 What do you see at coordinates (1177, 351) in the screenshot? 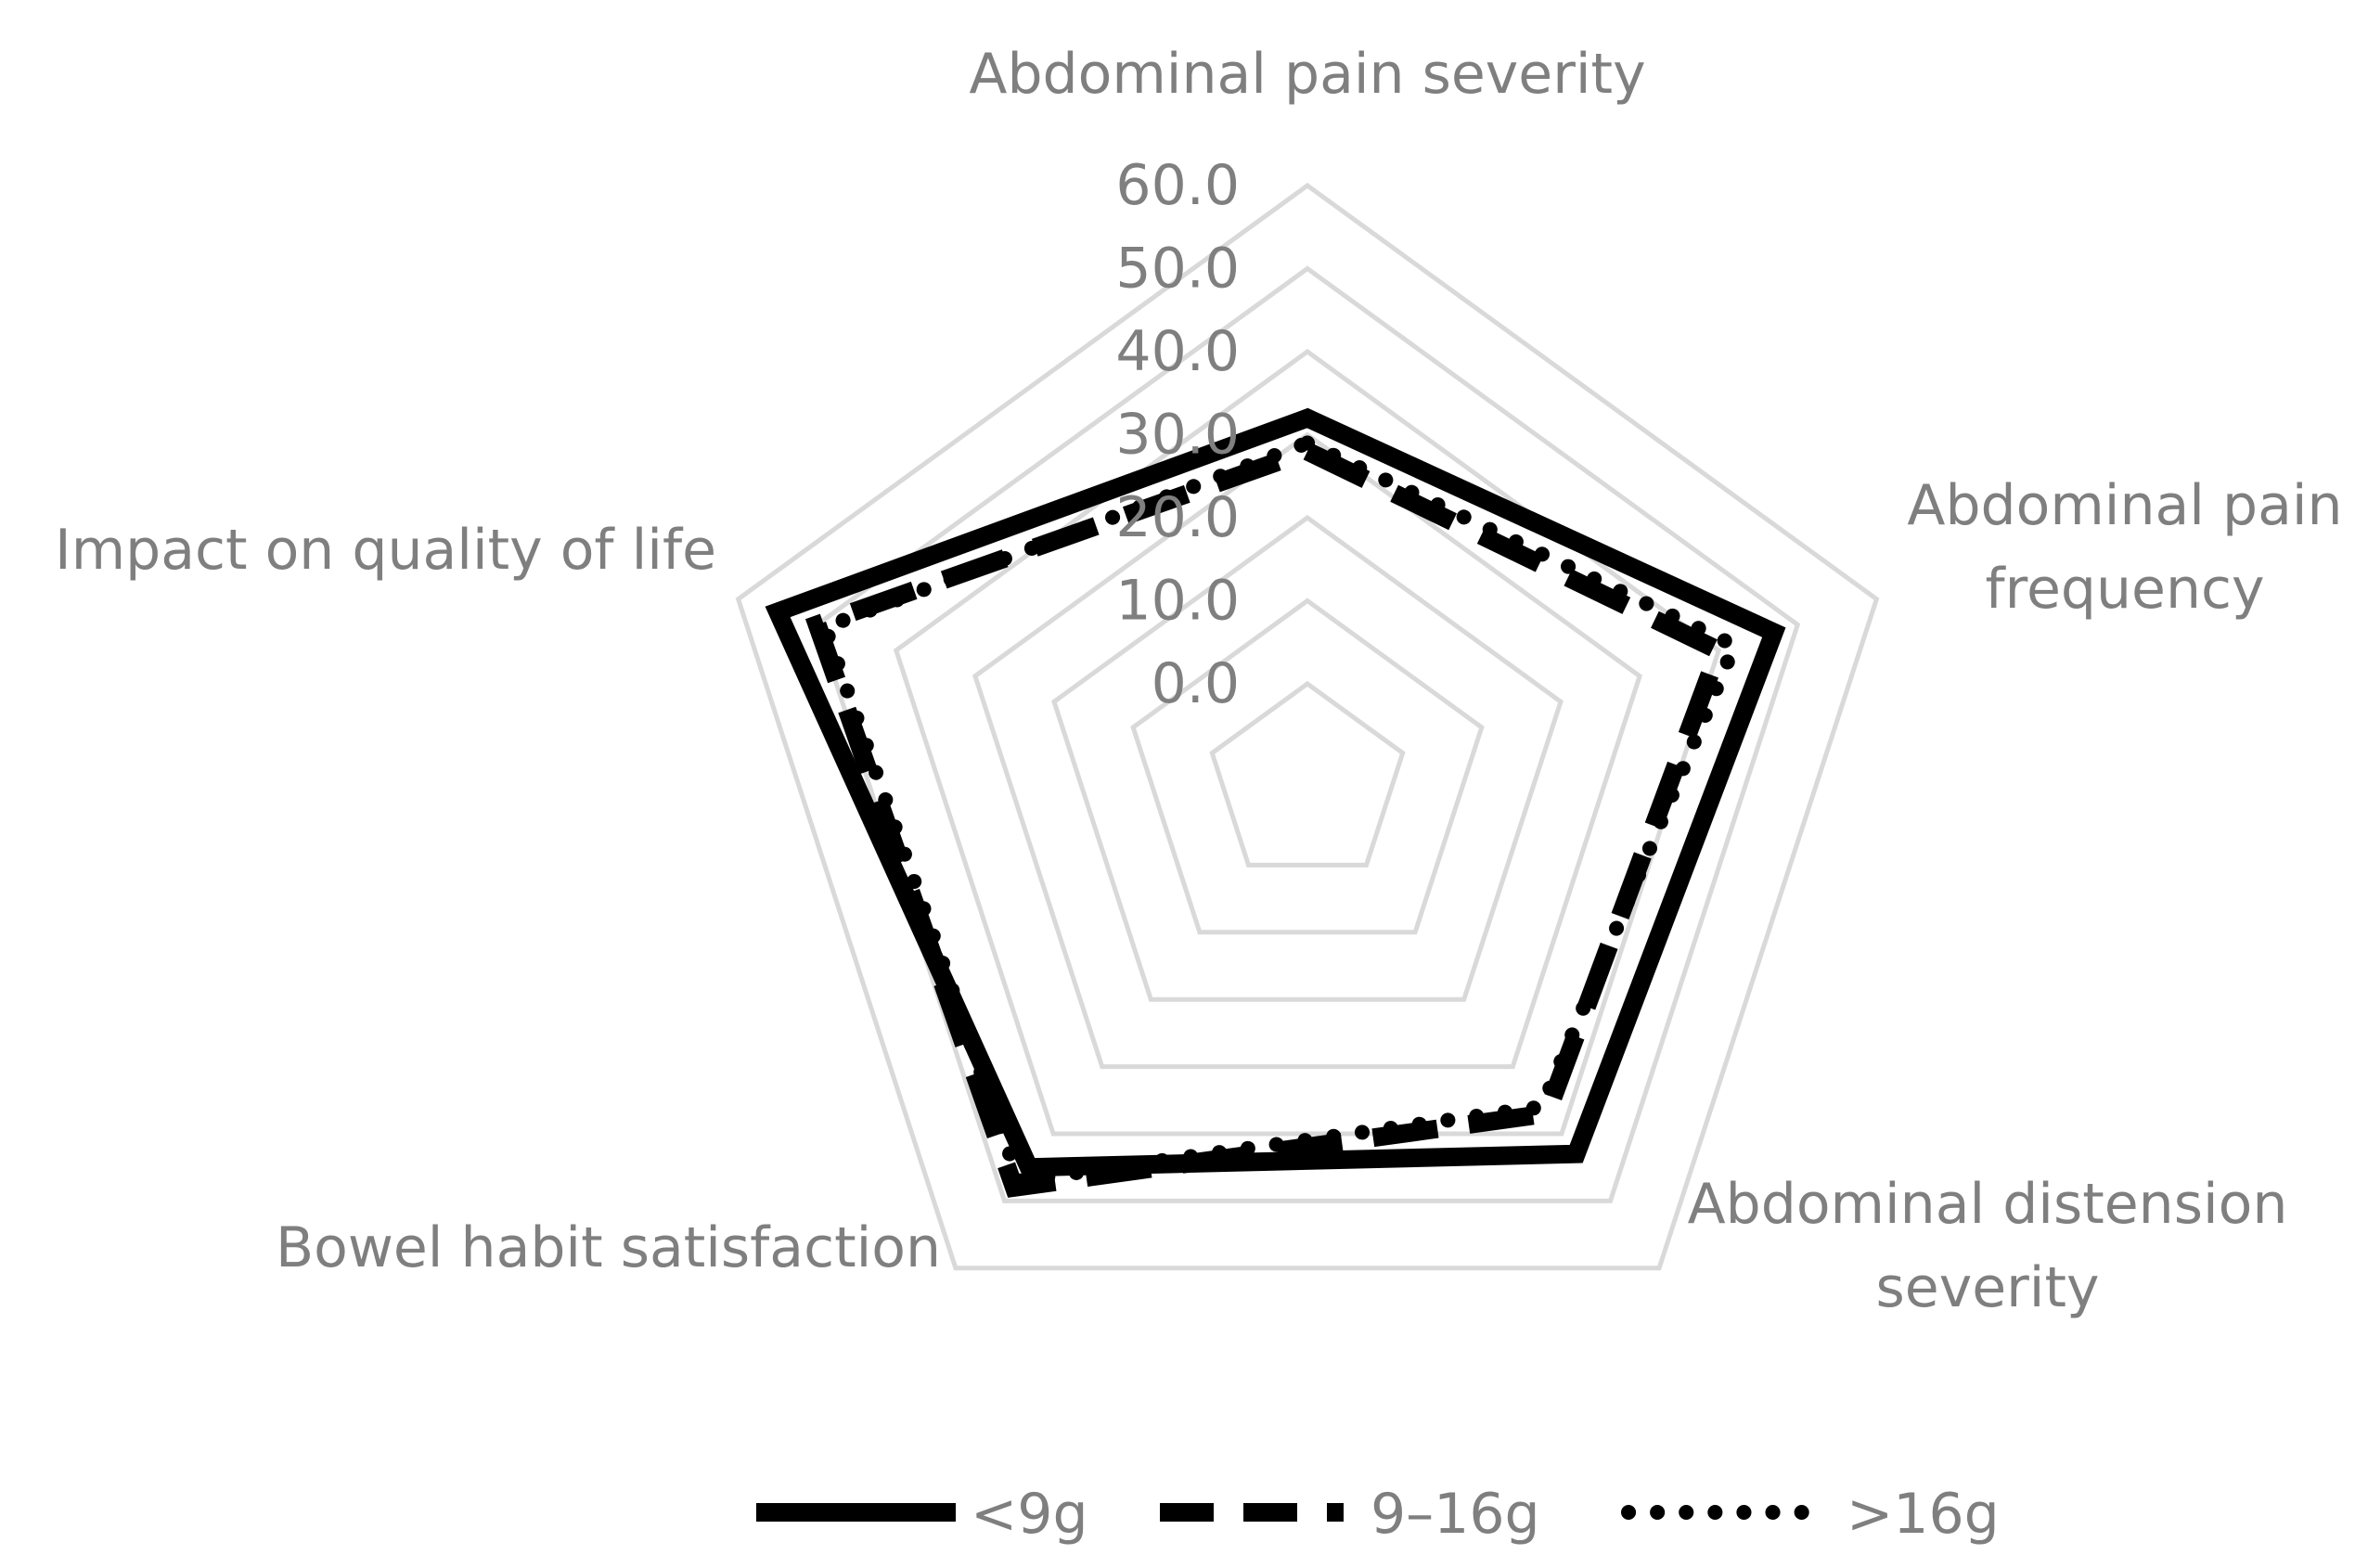
I see `tick-label: 40.0` at bounding box center [1177, 351].